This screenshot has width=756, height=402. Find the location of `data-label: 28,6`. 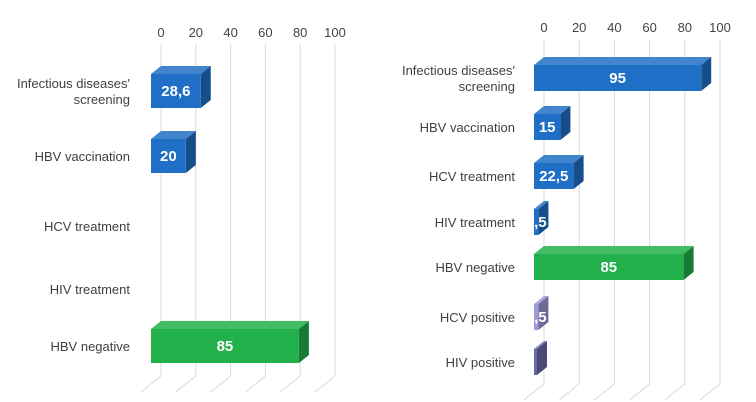

data-label: 28,6 is located at coordinates (175, 91).